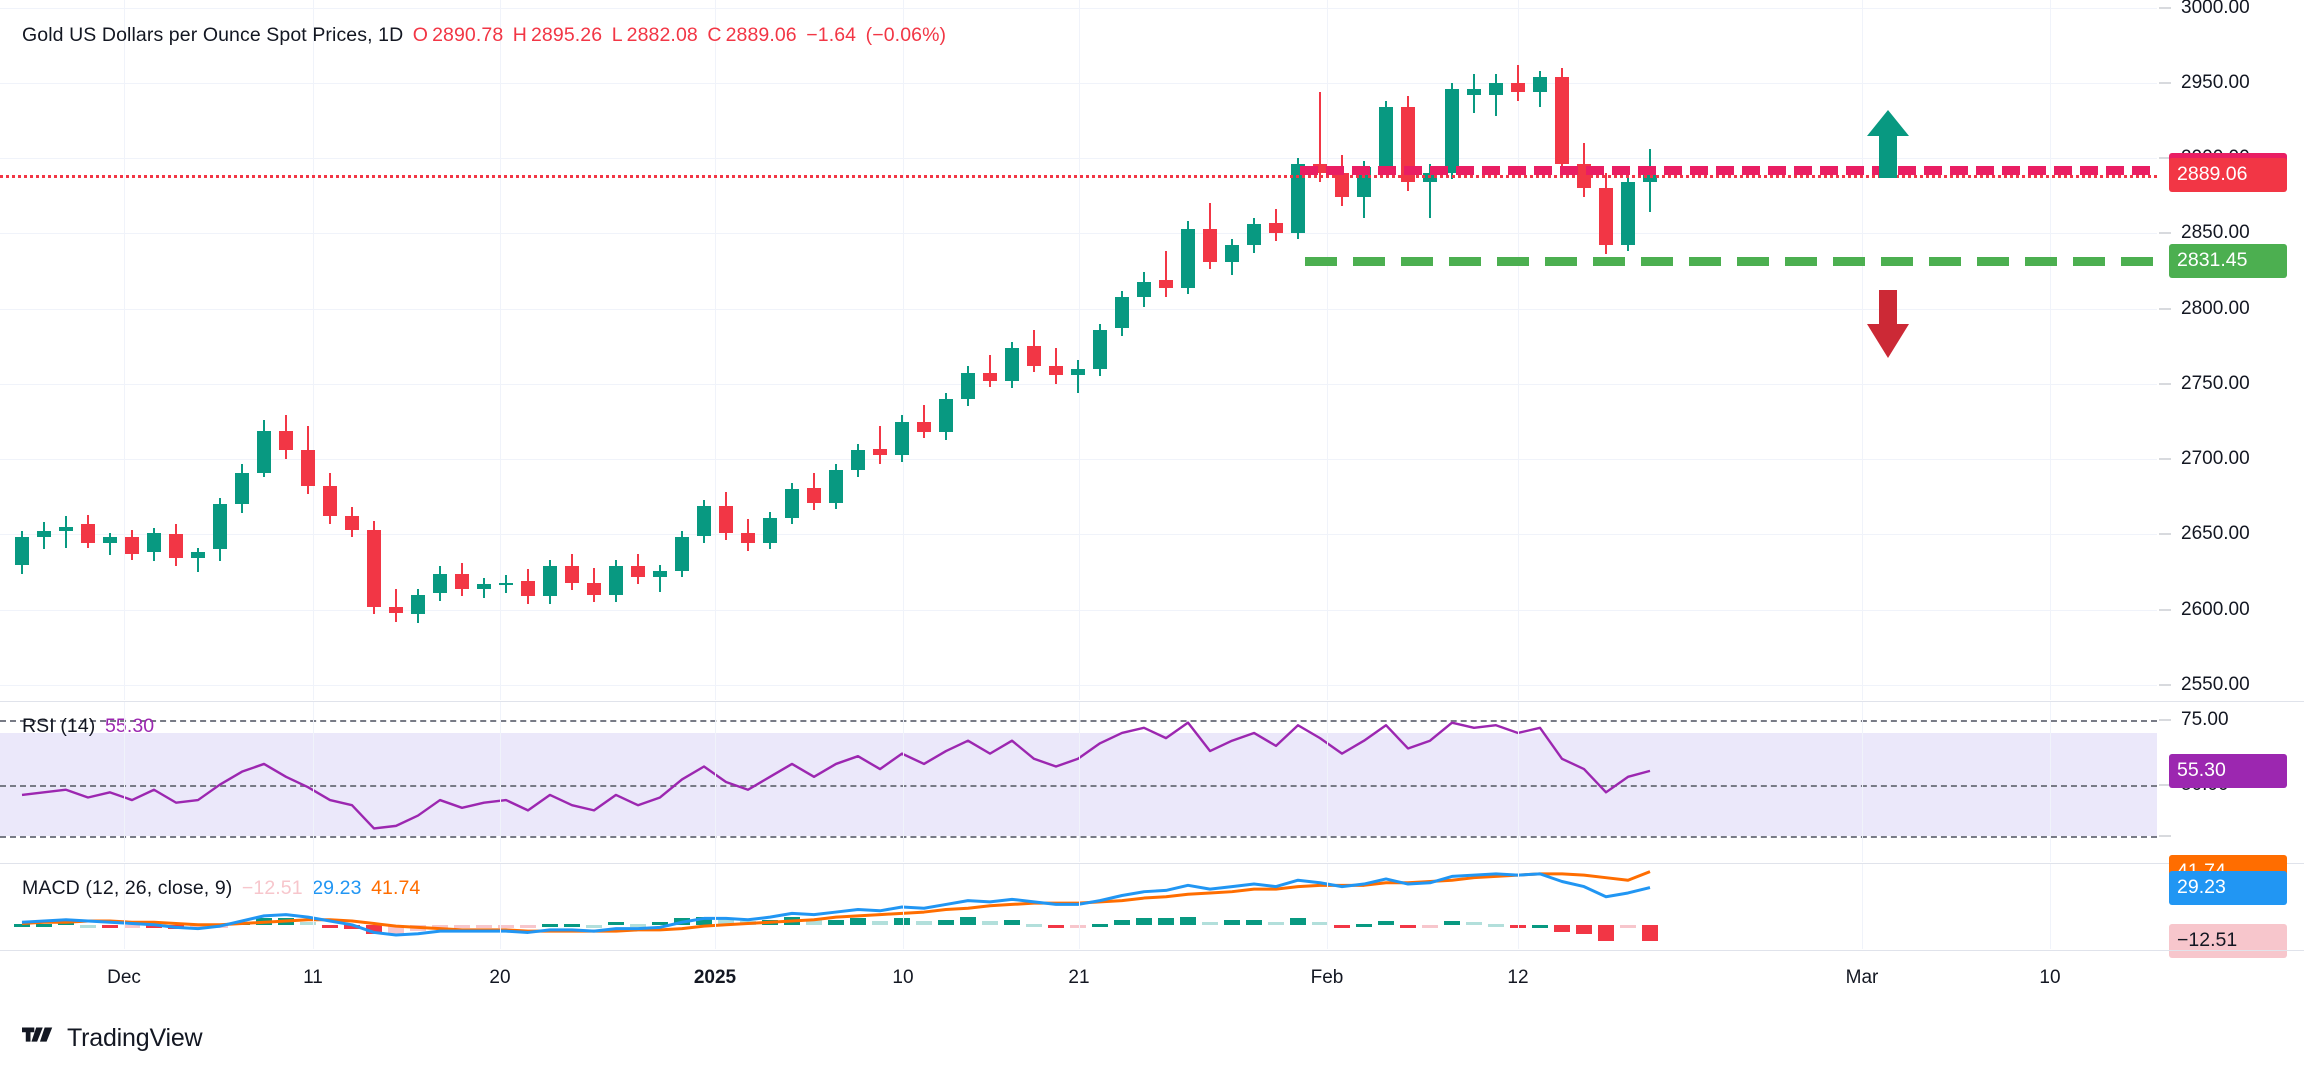  I want to click on macd-axis: 41.7429.23−12.51, so click(2230, 906).